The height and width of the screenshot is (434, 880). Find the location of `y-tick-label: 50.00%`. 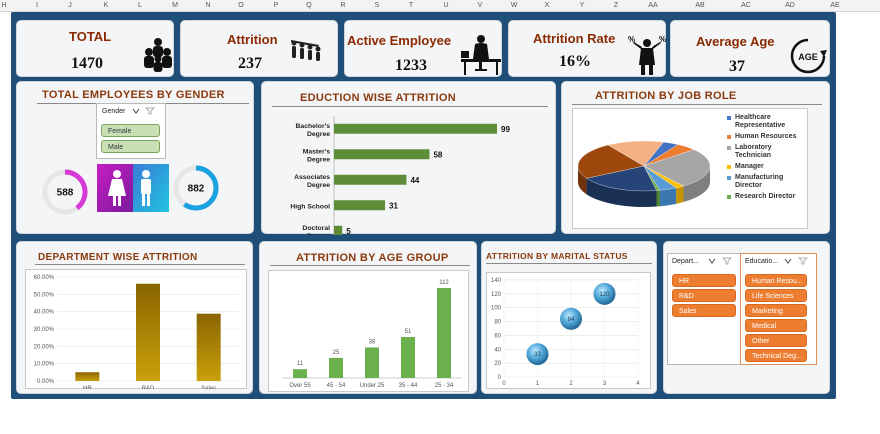

y-tick-label: 50.00% is located at coordinates (44, 295).